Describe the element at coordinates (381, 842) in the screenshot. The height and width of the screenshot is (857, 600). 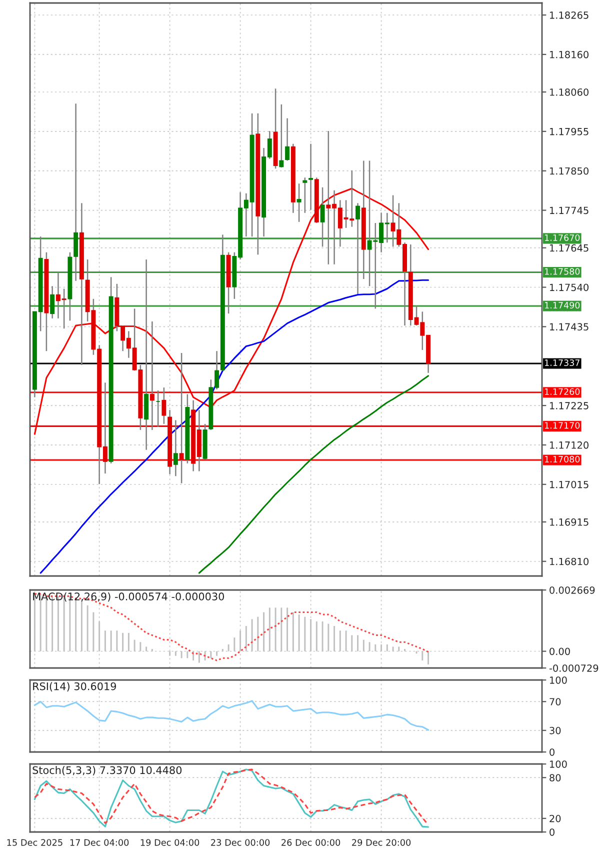
I see `x-tick-label: 29 Dec 20:00` at that location.